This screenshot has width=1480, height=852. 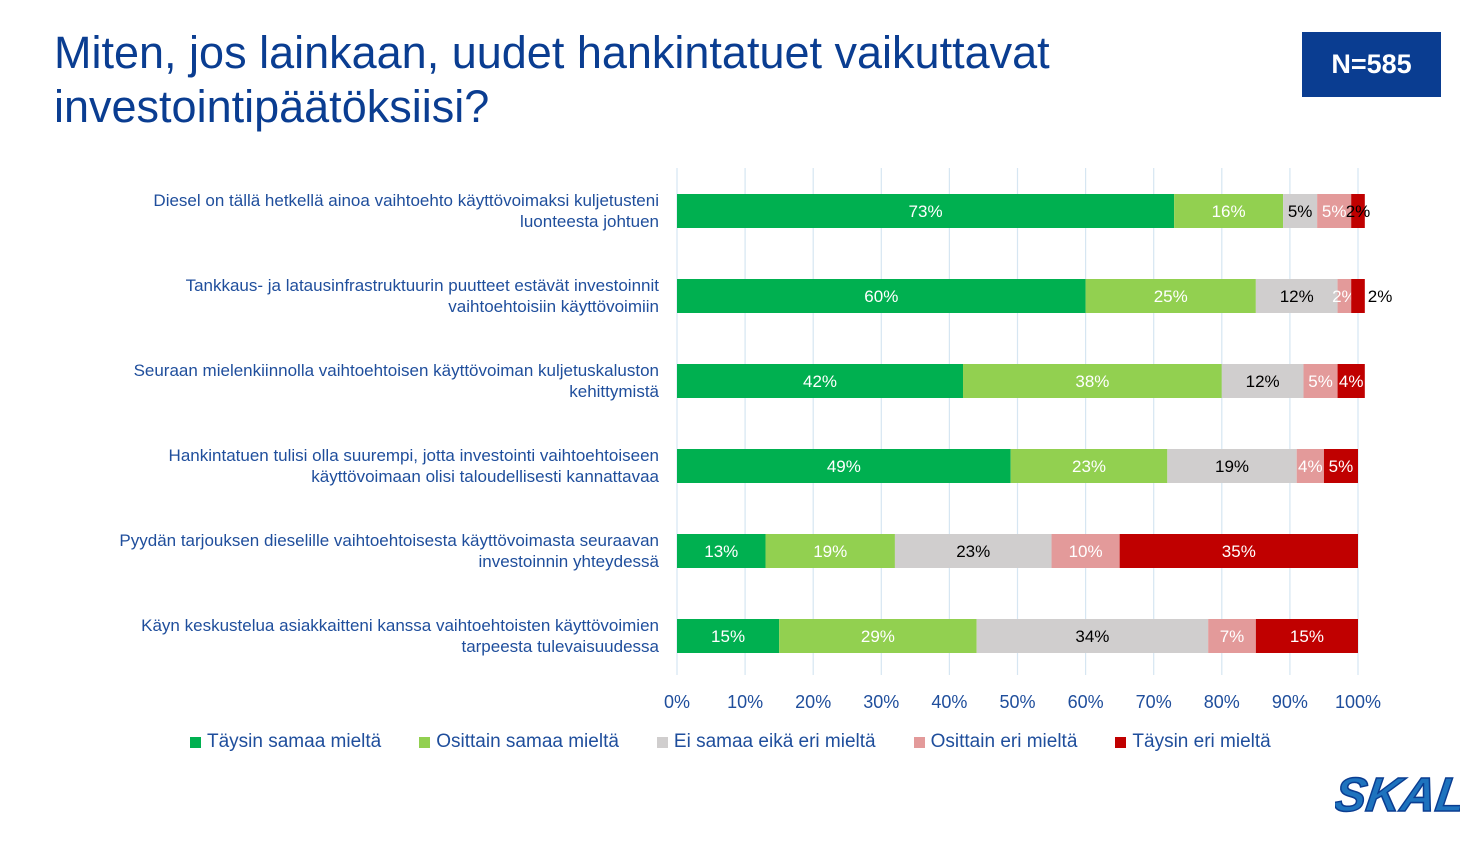 I want to click on legend-item: Osittain eri mieltä, so click(x=995, y=742).